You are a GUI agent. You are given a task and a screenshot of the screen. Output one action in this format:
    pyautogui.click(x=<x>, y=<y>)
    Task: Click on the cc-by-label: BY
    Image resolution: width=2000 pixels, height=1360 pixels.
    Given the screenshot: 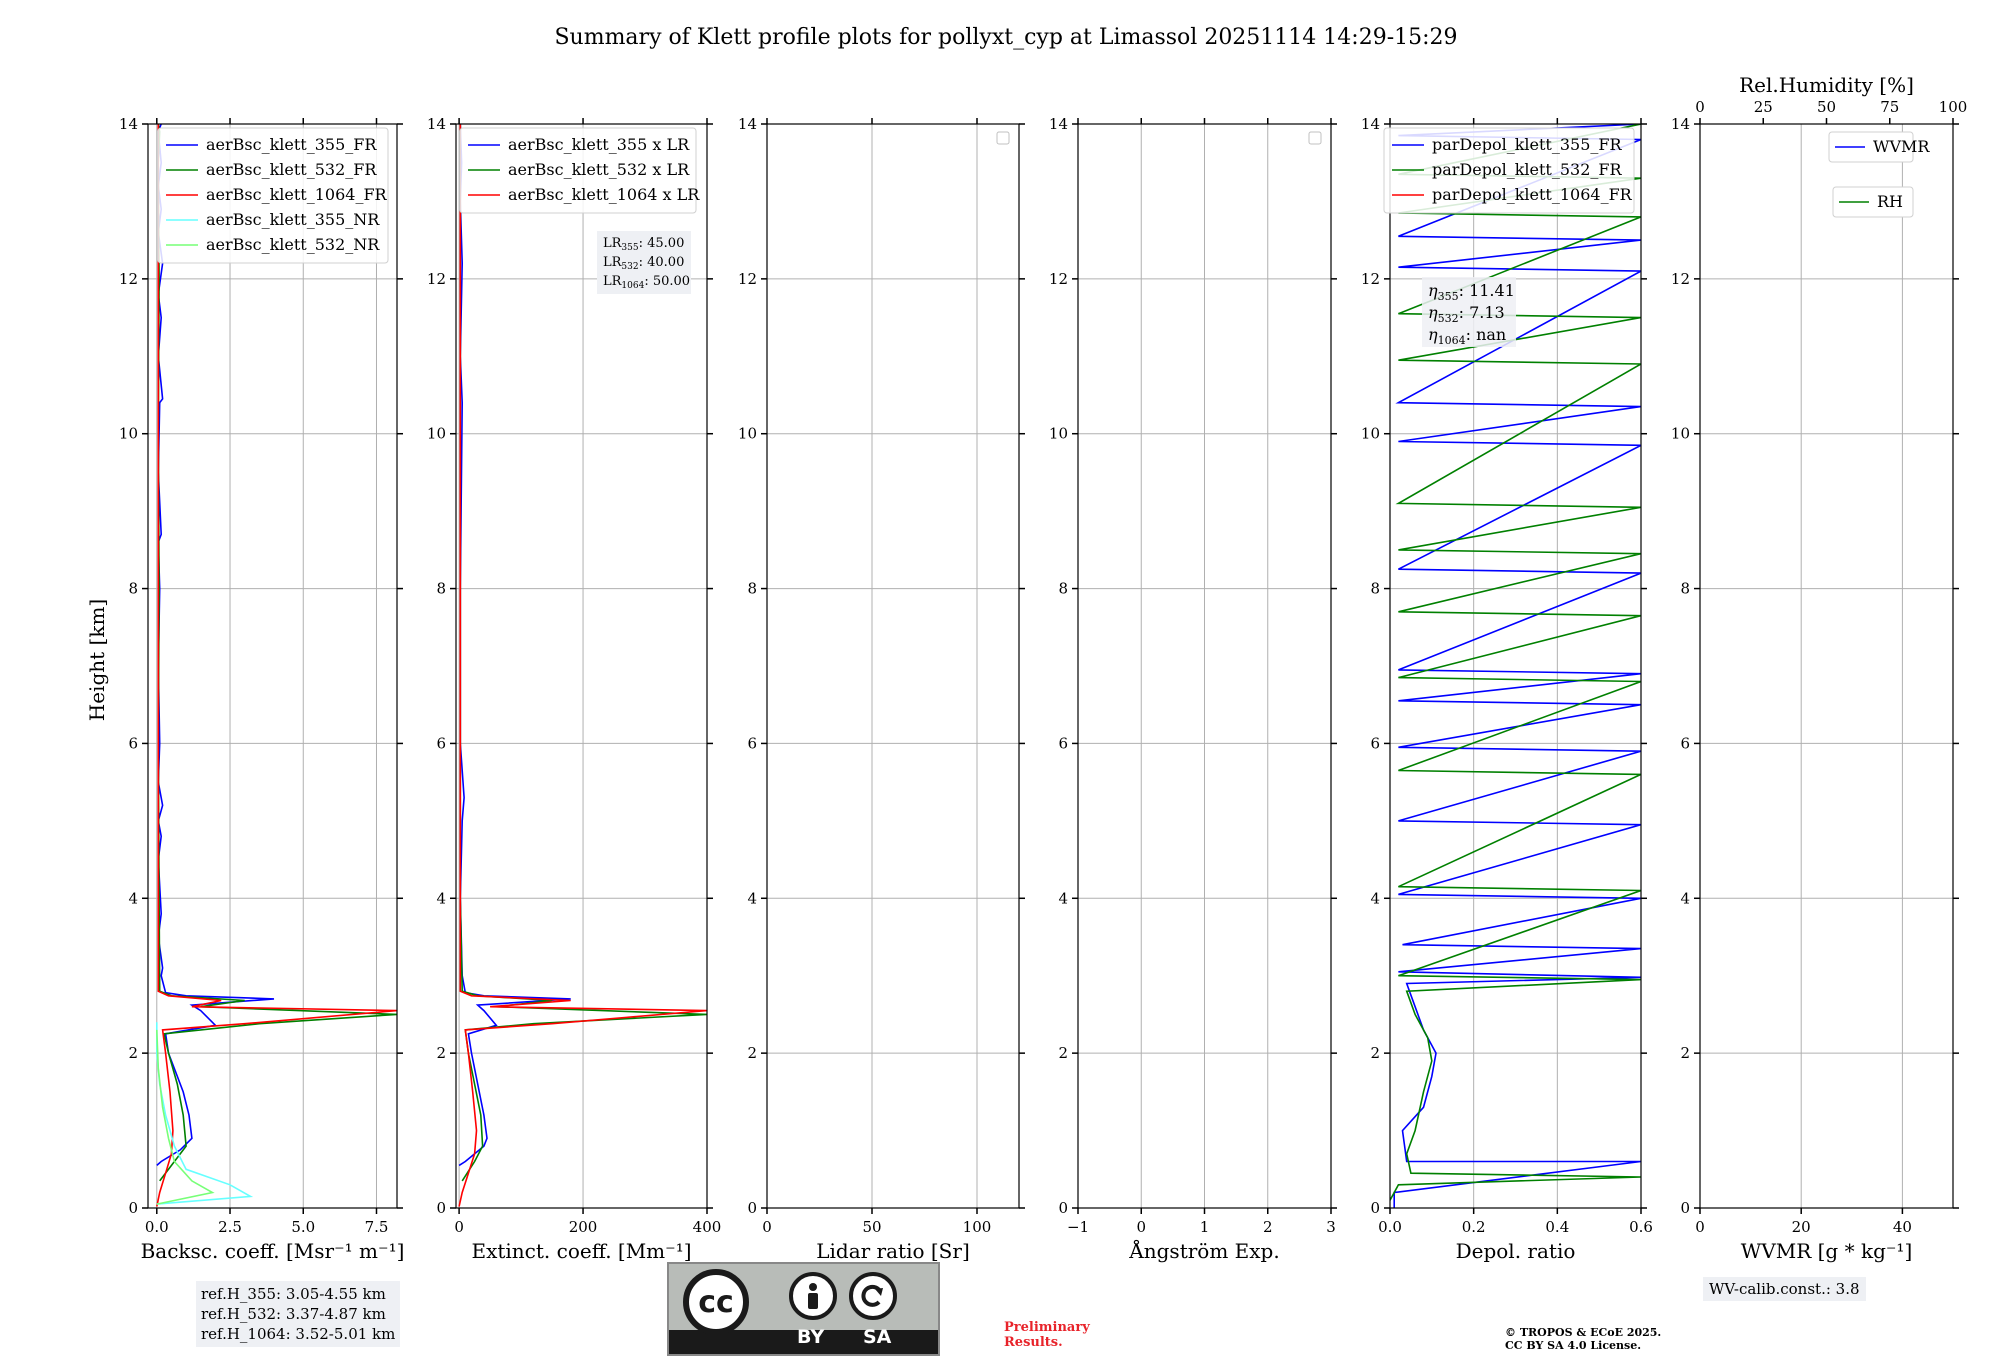 What is the action you would take?
    pyautogui.click(x=811, y=1337)
    